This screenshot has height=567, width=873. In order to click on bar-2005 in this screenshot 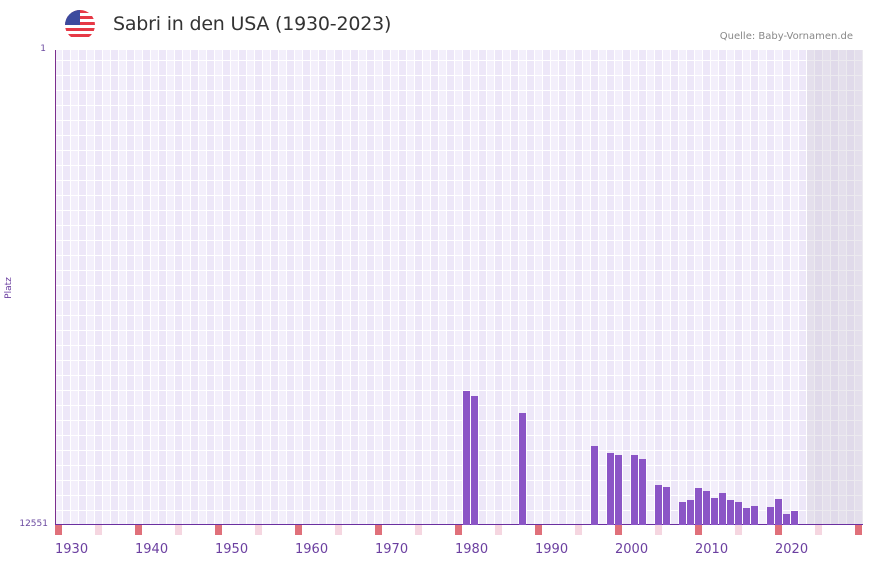, I will do `click(658, 505)`.